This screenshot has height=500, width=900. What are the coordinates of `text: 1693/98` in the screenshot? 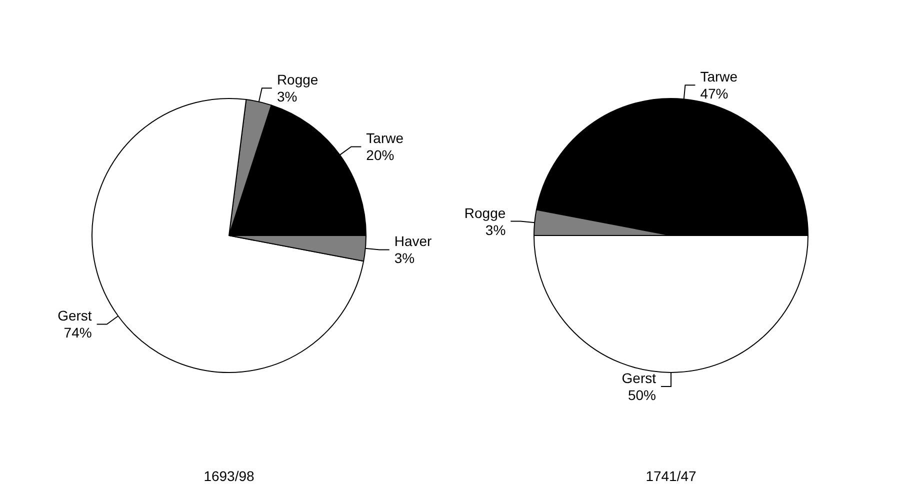 It's located at (229, 476).